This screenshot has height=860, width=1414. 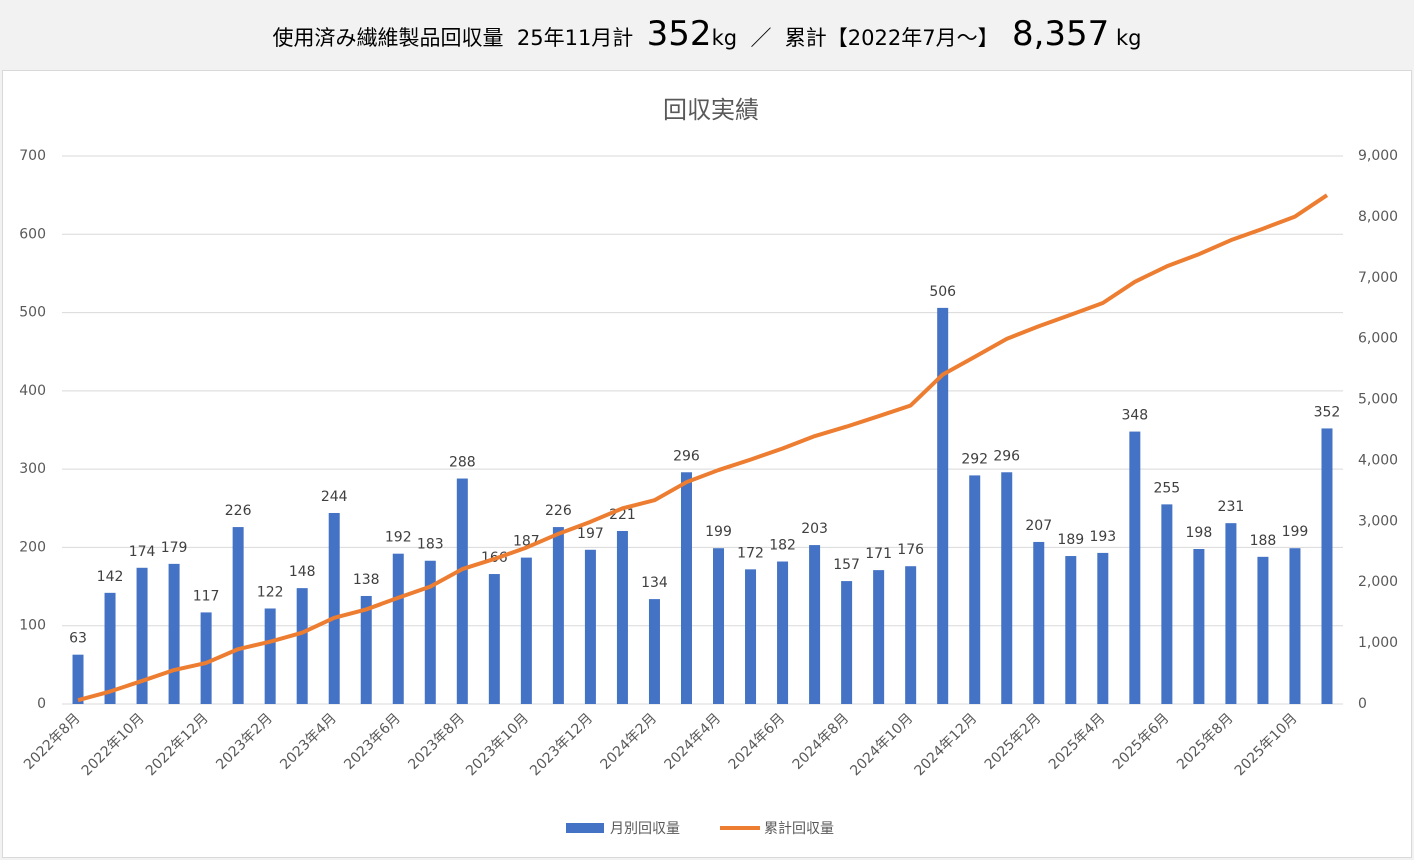 What do you see at coordinates (206, 596) in the screenshot?
I see `data-label: 117` at bounding box center [206, 596].